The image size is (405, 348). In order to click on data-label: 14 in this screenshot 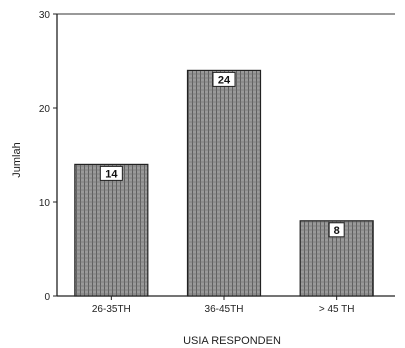, I will do `click(111, 174)`.